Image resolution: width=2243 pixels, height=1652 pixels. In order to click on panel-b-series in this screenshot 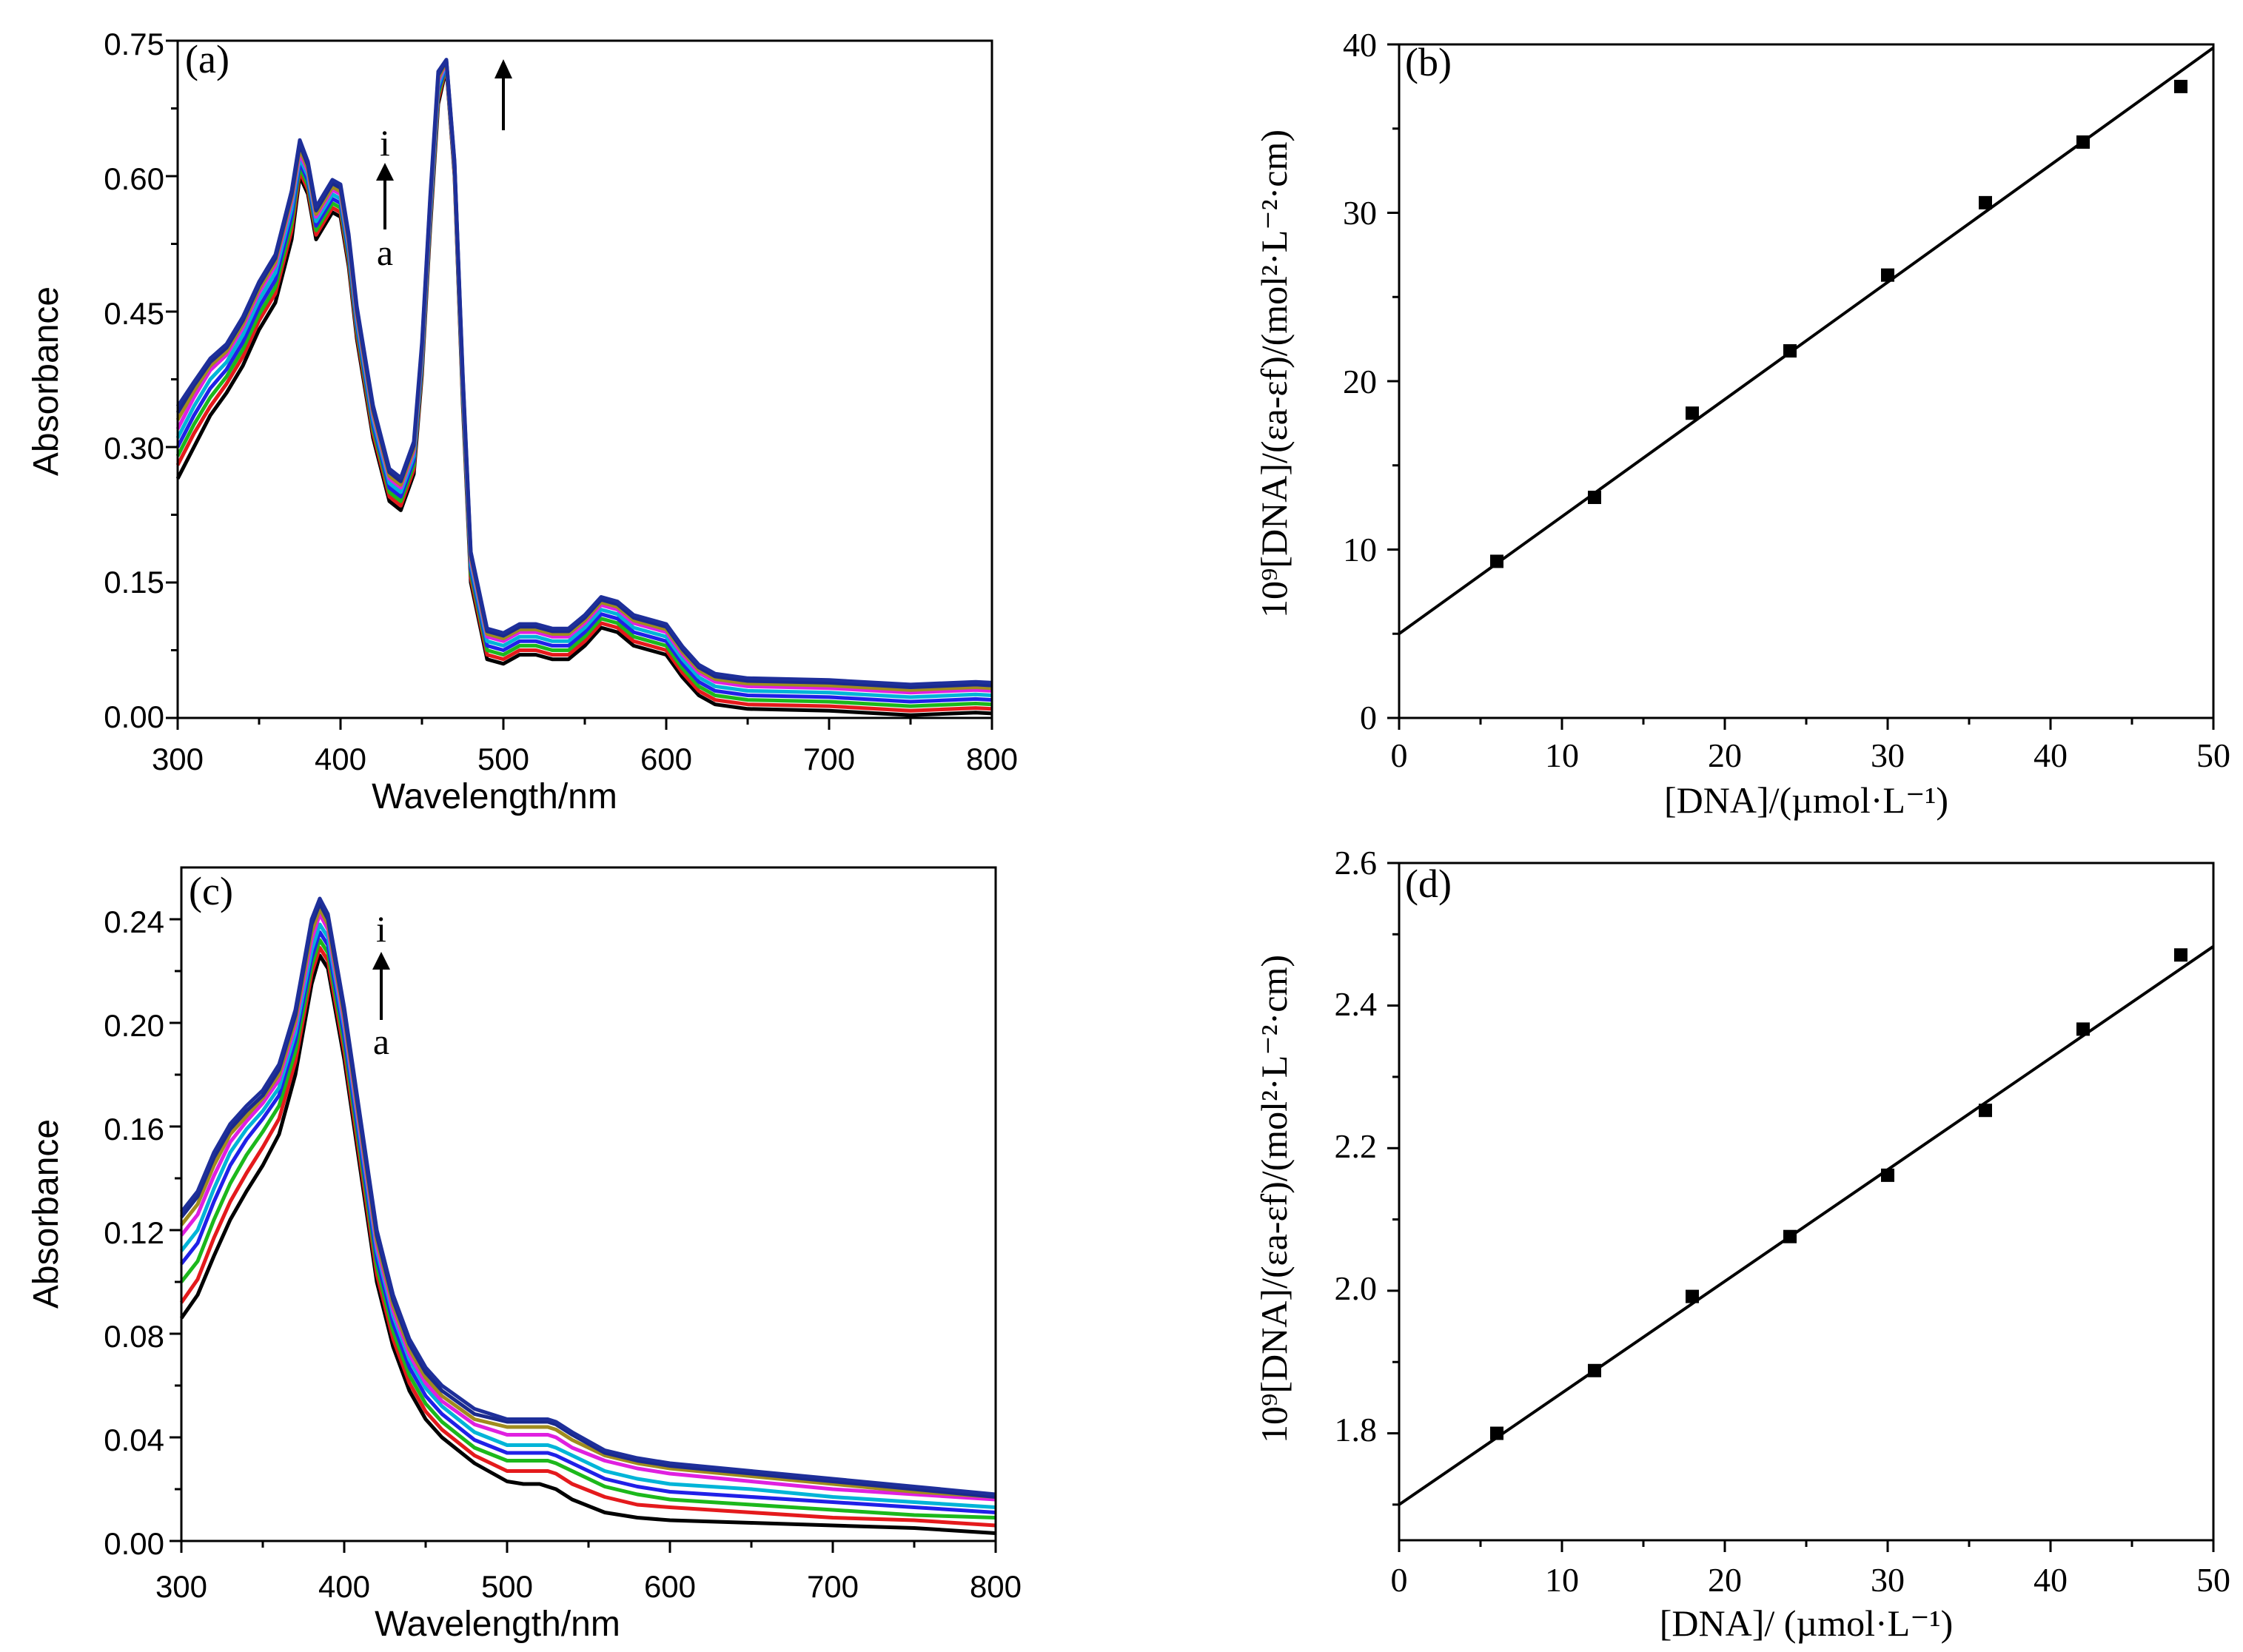, I will do `click(1806, 340)`.